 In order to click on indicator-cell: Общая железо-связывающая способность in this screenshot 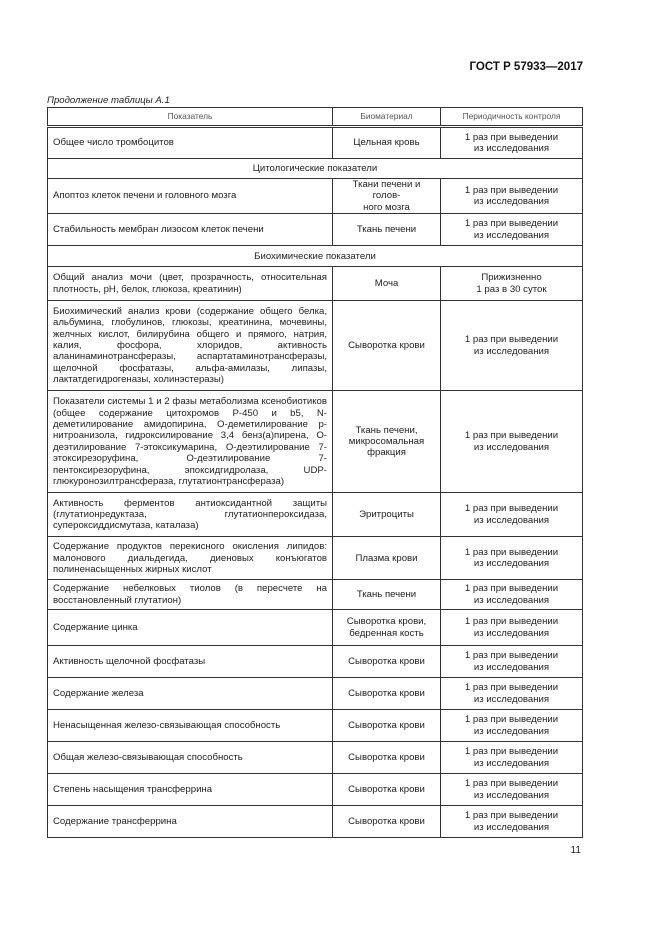, I will do `click(190, 758)`.